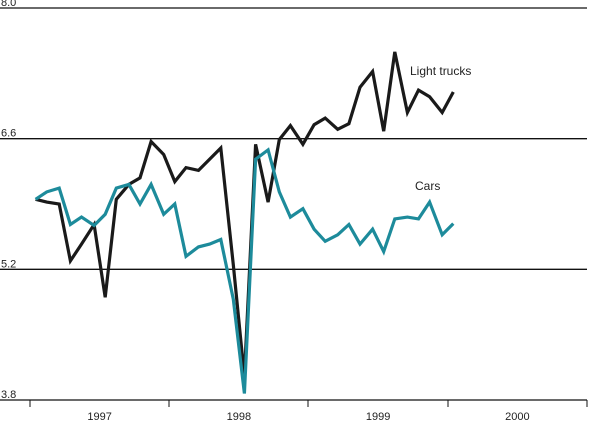 The image size is (600, 436). Describe the element at coordinates (308, 403) in the screenshot. I see `year-dividers` at that location.